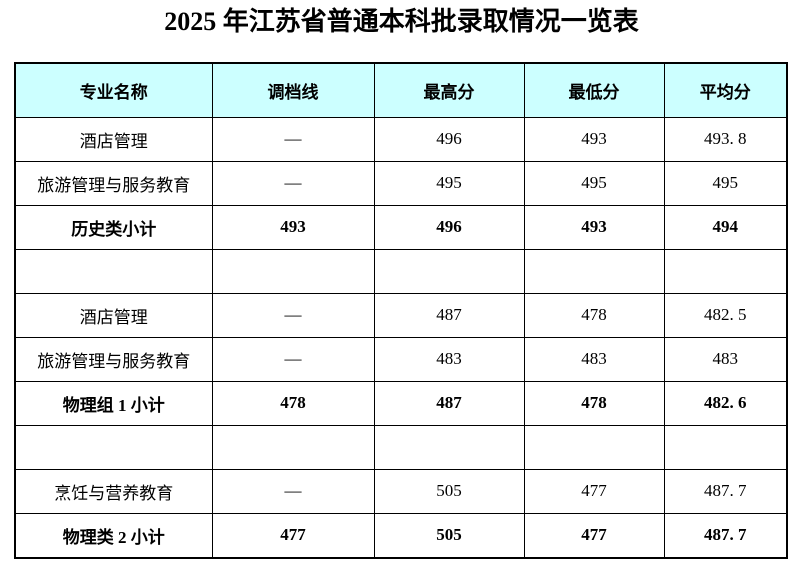 This screenshot has width=803, height=581. I want to click on table-row: 物理类 2 小计 477 505 477 487. 7, so click(401, 535).